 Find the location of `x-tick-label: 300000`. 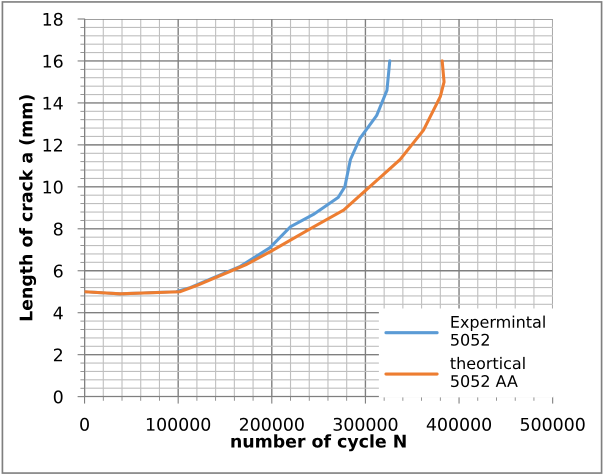

x-tick-label: 300000 is located at coordinates (366, 424).